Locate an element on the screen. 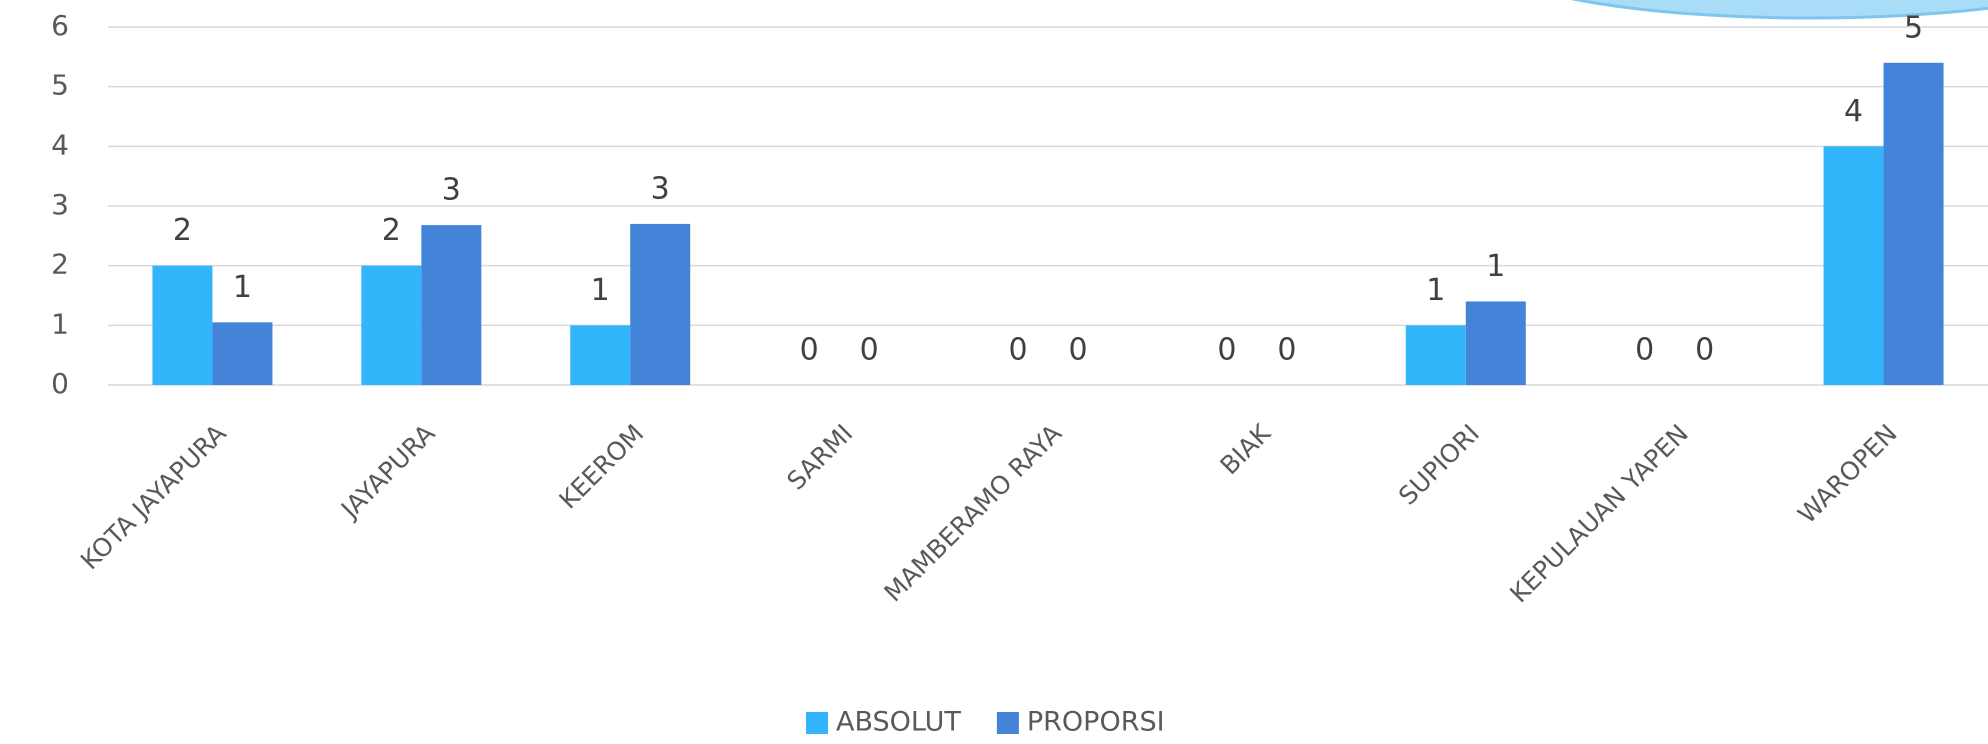 The image size is (1988, 744). y-tick-label: 4 is located at coordinates (60, 144).